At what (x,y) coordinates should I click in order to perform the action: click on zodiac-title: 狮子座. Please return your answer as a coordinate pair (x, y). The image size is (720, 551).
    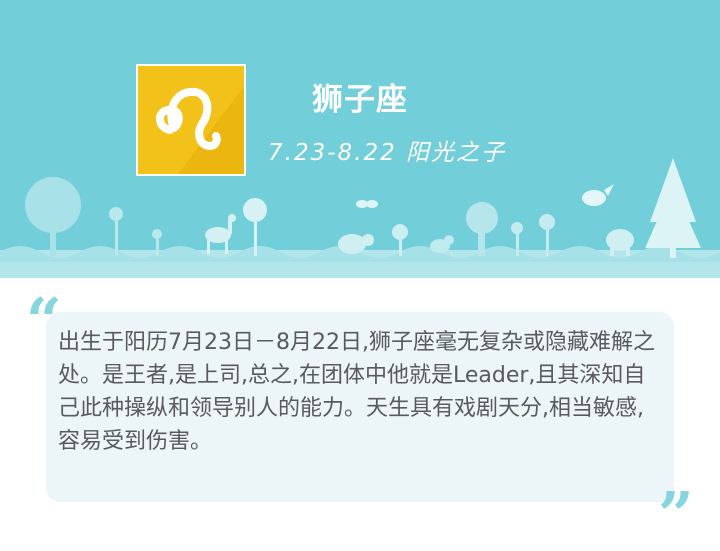
    Looking at the image, I should click on (360, 100).